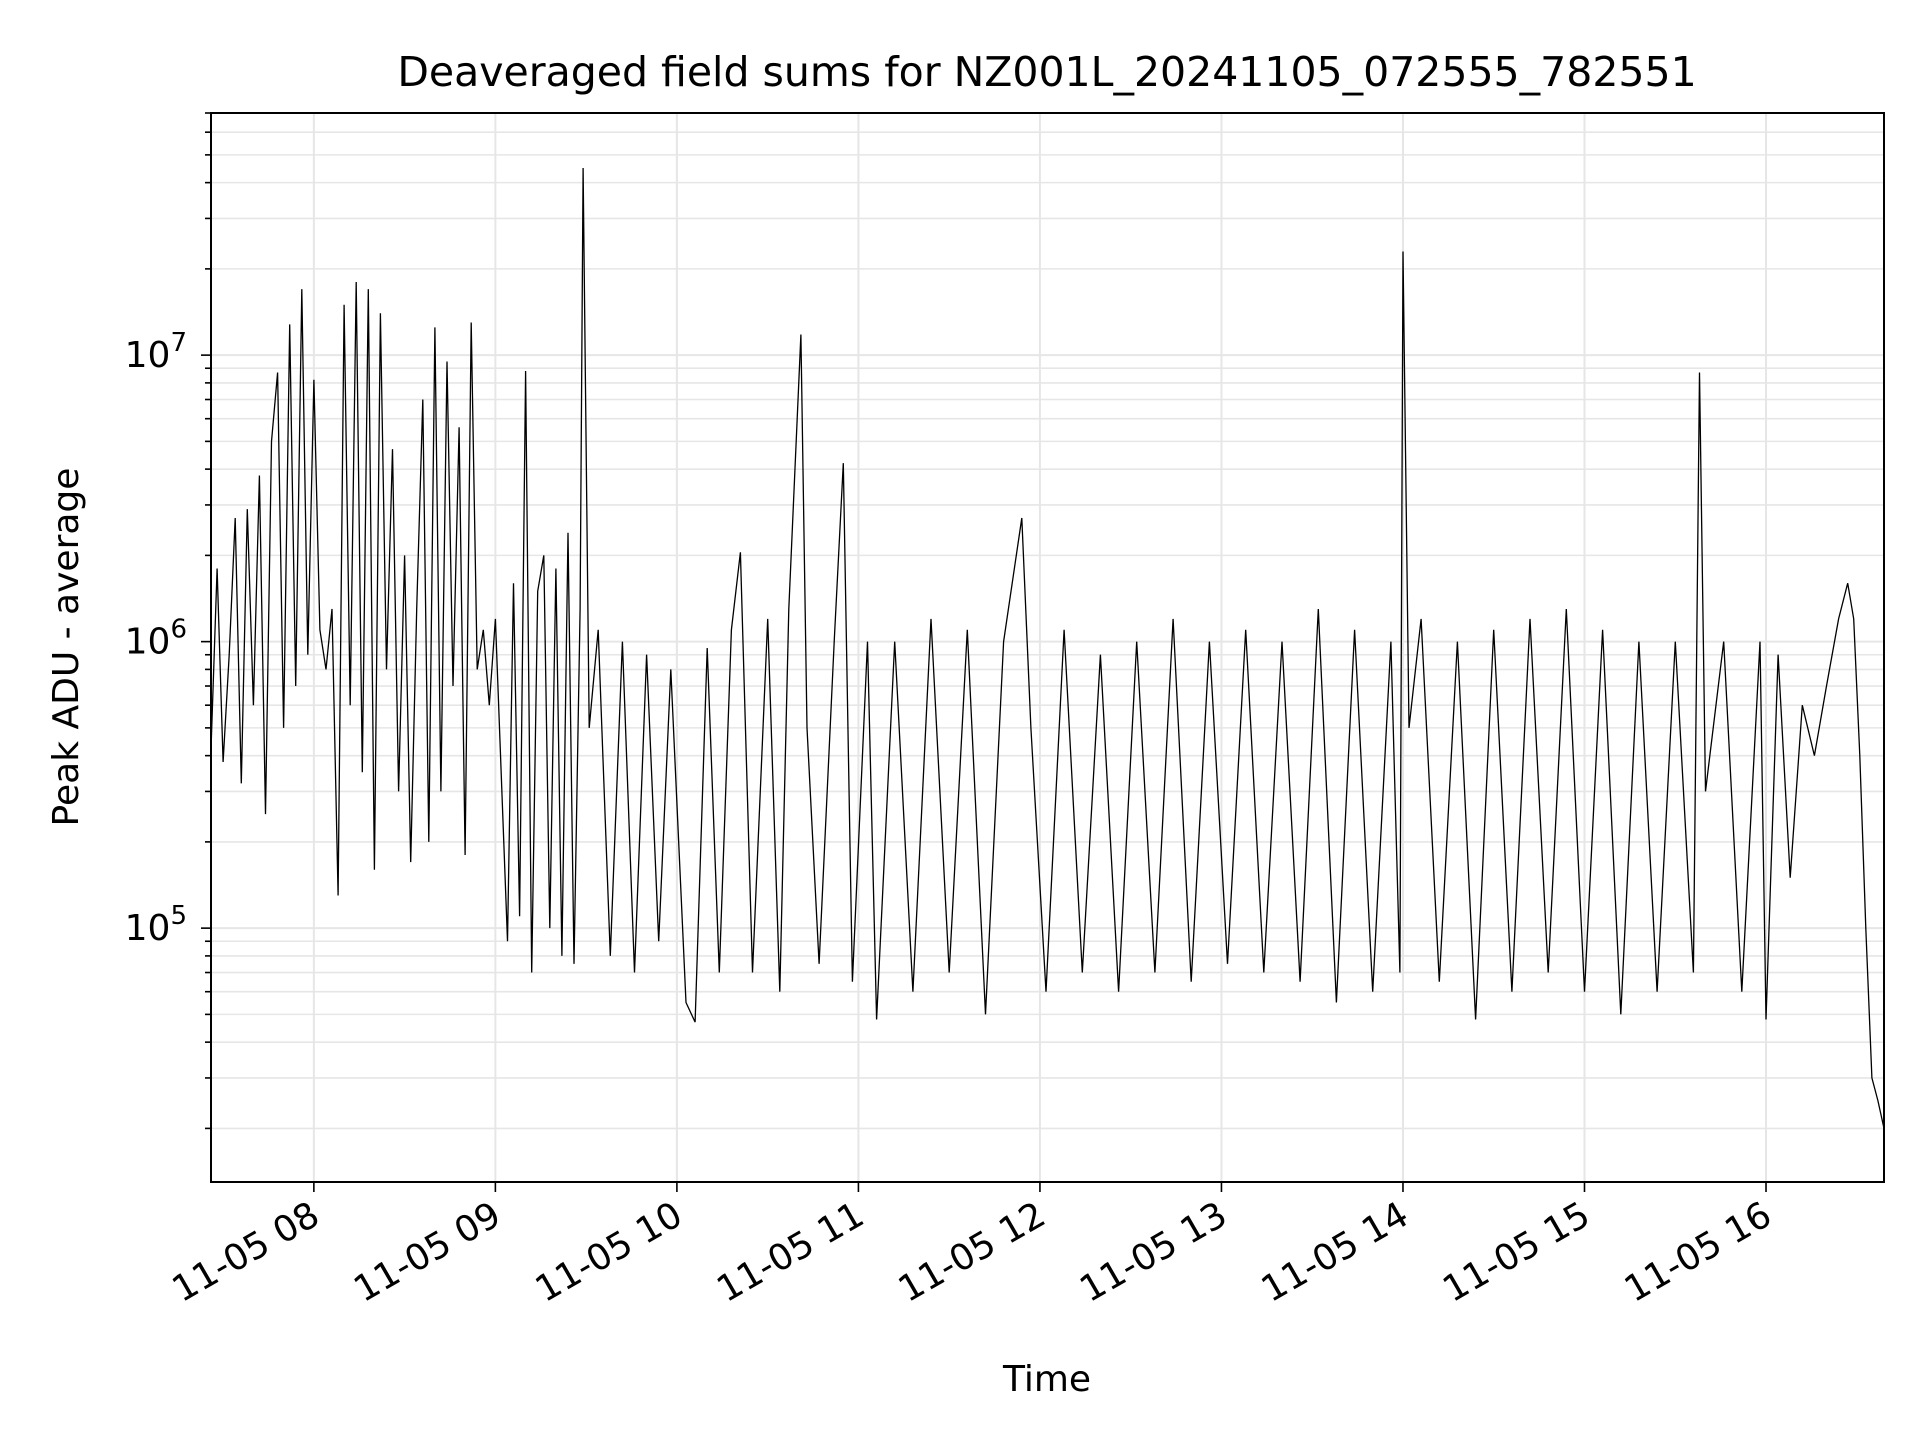  What do you see at coordinates (66, 647) in the screenshot?
I see `y-axis-label: Peak ADU - average` at bounding box center [66, 647].